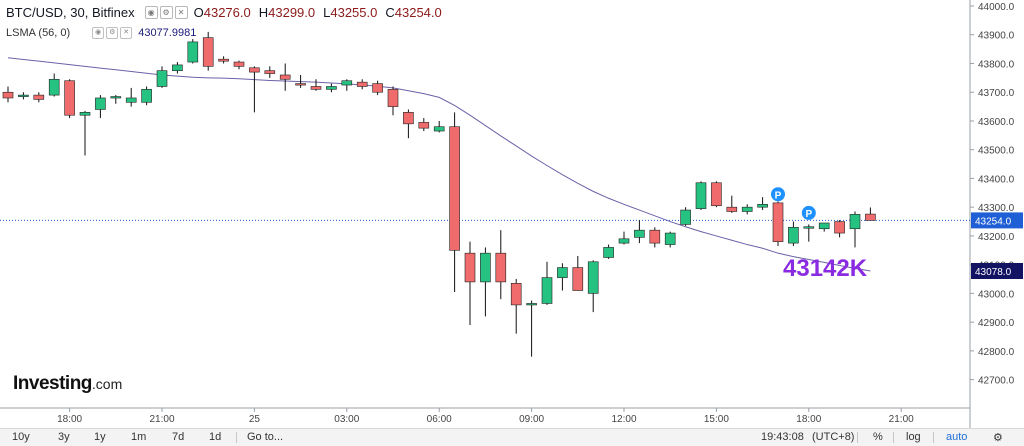 This screenshot has width=1024, height=446. What do you see at coordinates (996, 93) in the screenshot?
I see `y-tick-label: 43700.0` at bounding box center [996, 93].